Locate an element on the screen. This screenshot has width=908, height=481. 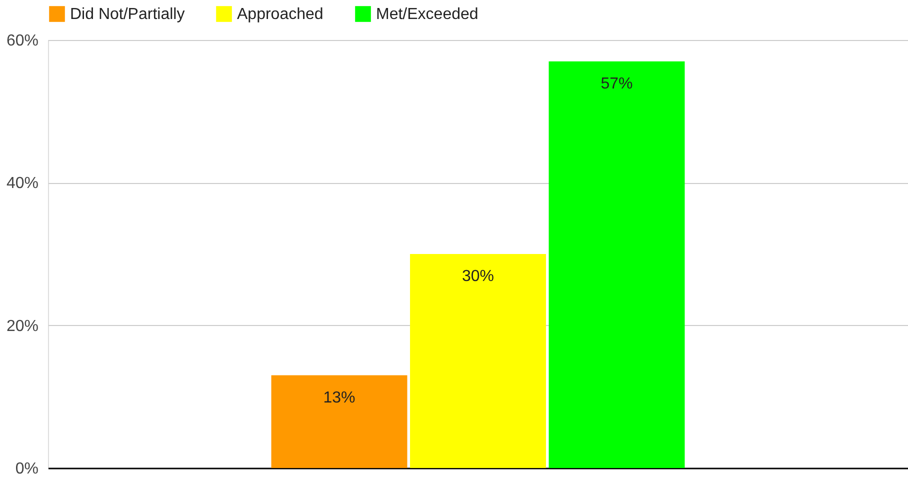
legend-label: Approached is located at coordinates (280, 14).